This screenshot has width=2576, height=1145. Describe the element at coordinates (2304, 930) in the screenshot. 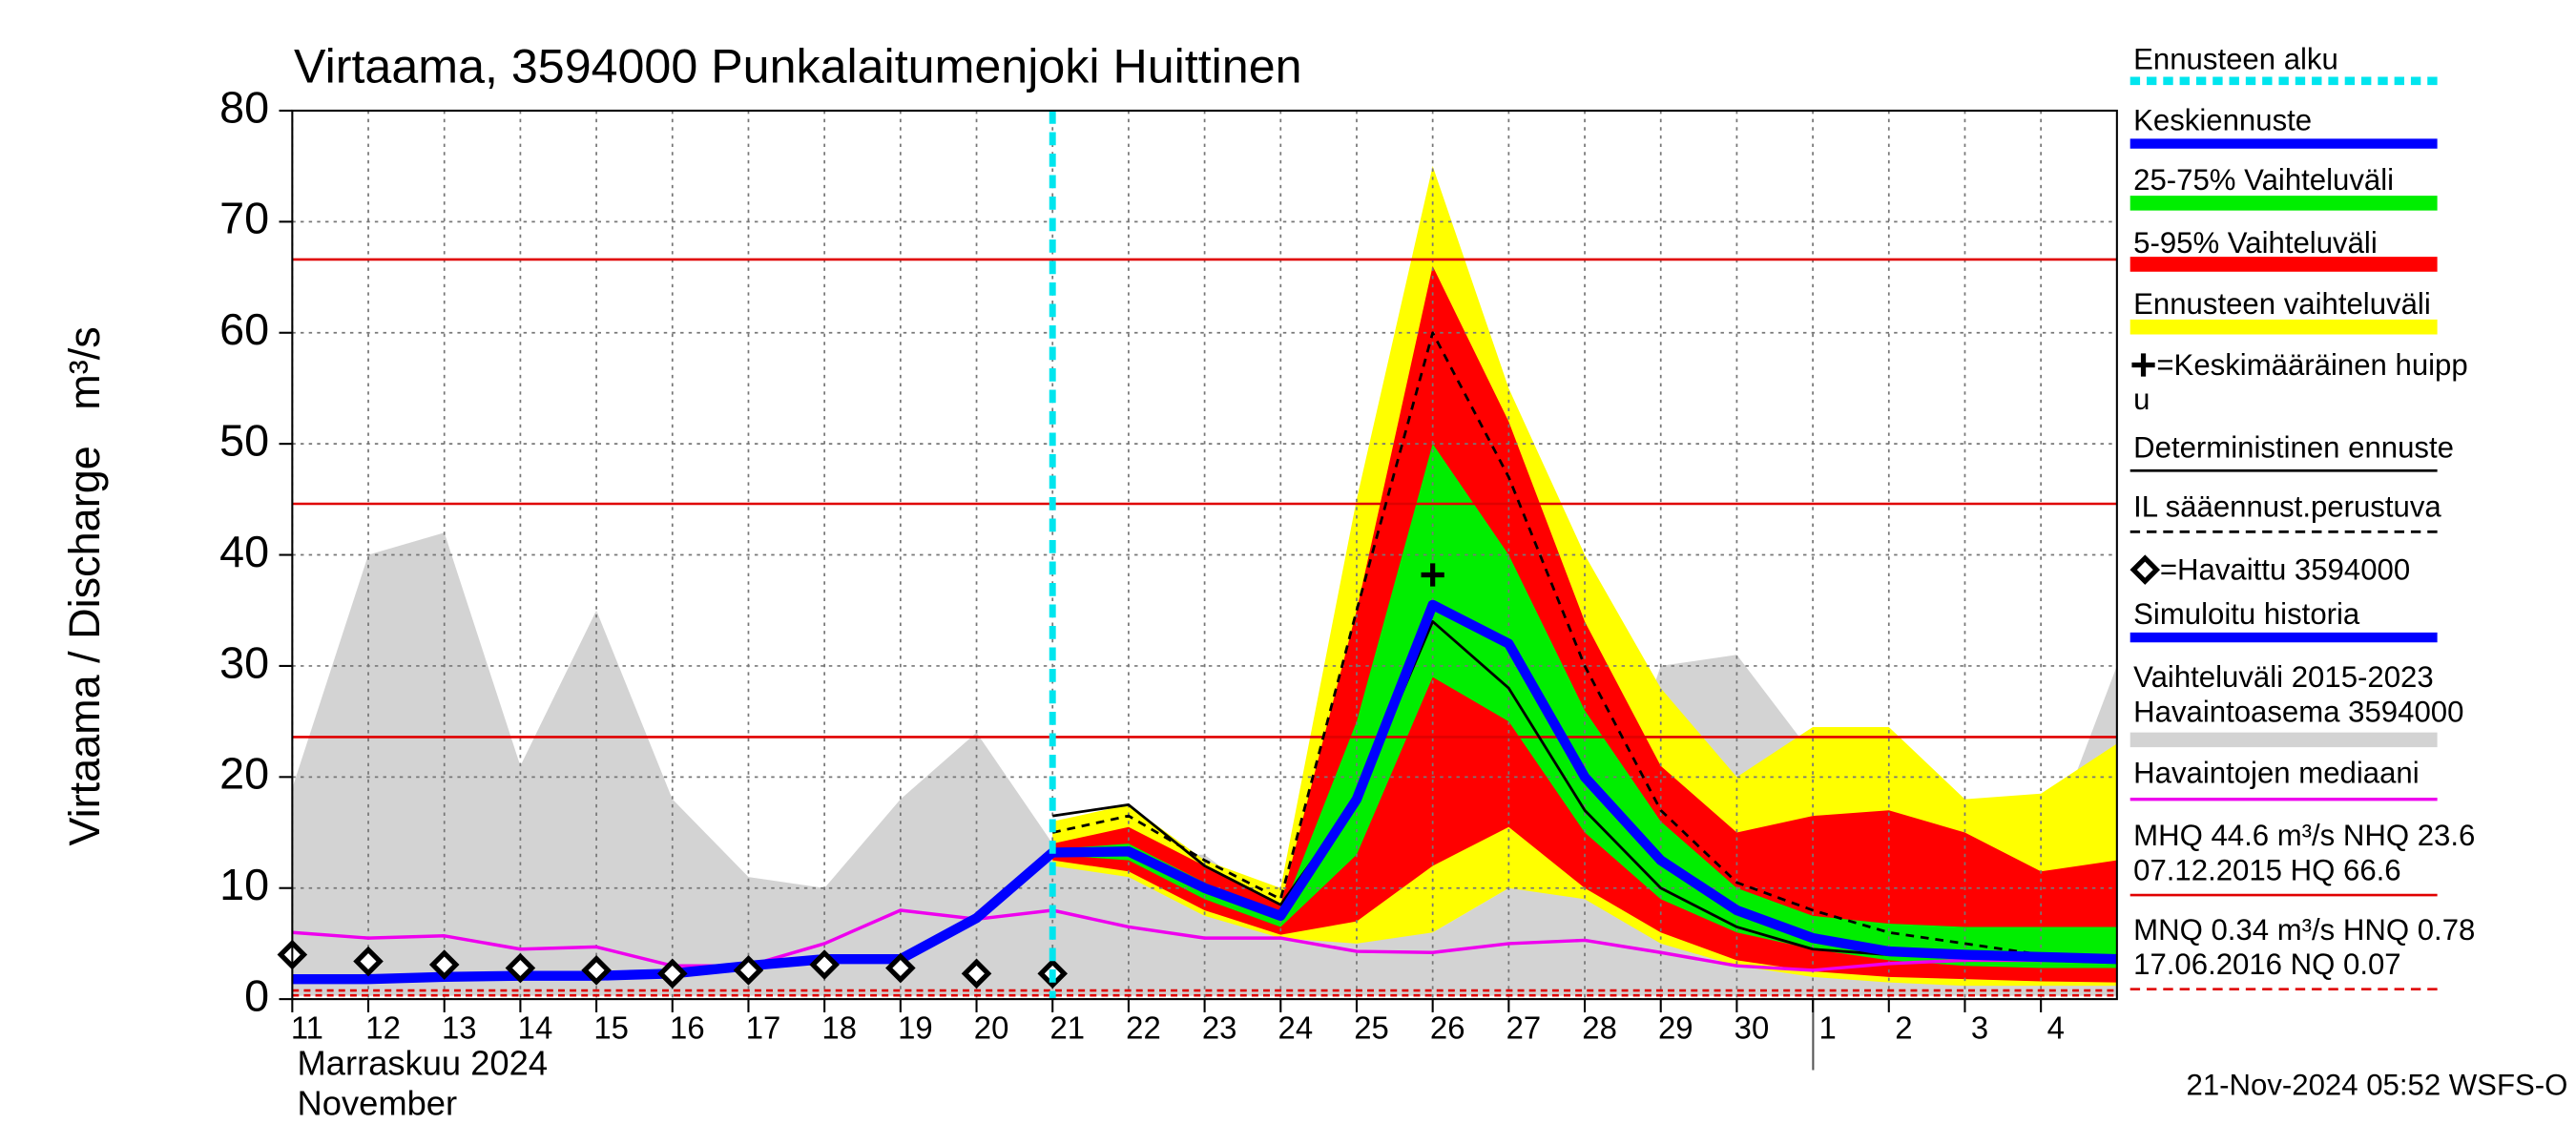

I see `legend-label: MNQ 0.34 m³/s HNQ 0.78` at that location.